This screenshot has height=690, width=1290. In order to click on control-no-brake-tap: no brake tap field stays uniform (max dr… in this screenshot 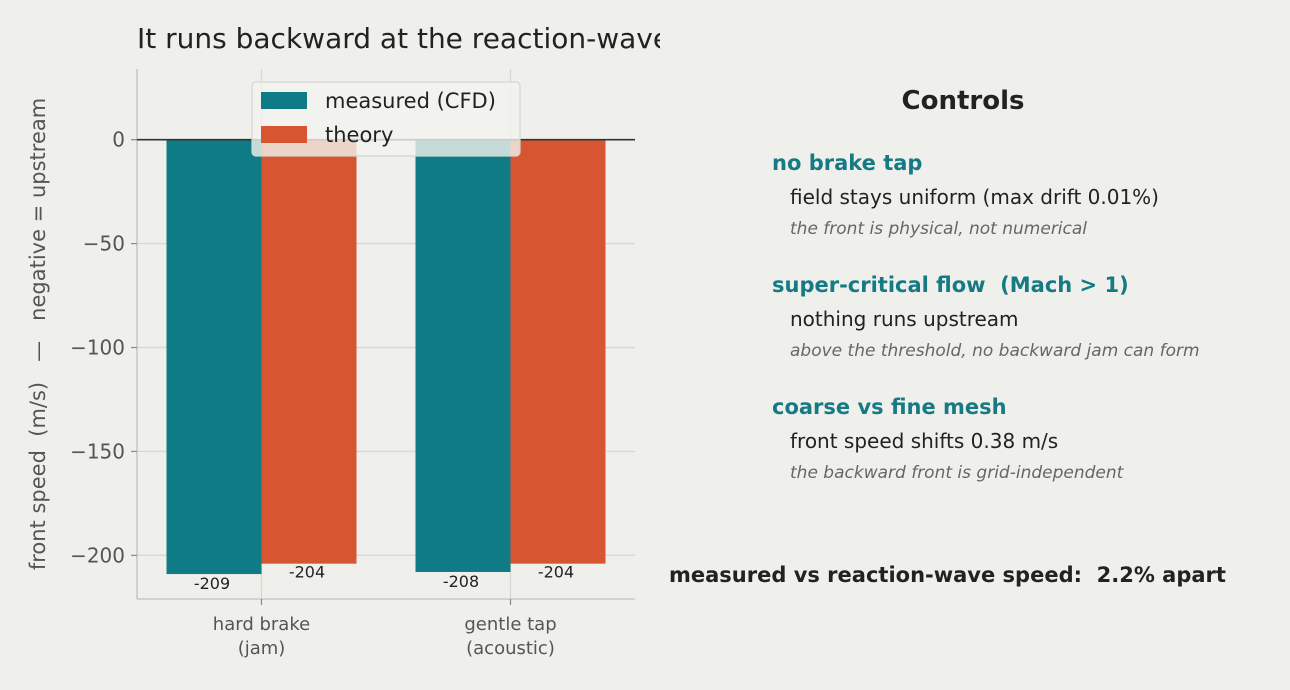, I will do `click(965, 195)`.